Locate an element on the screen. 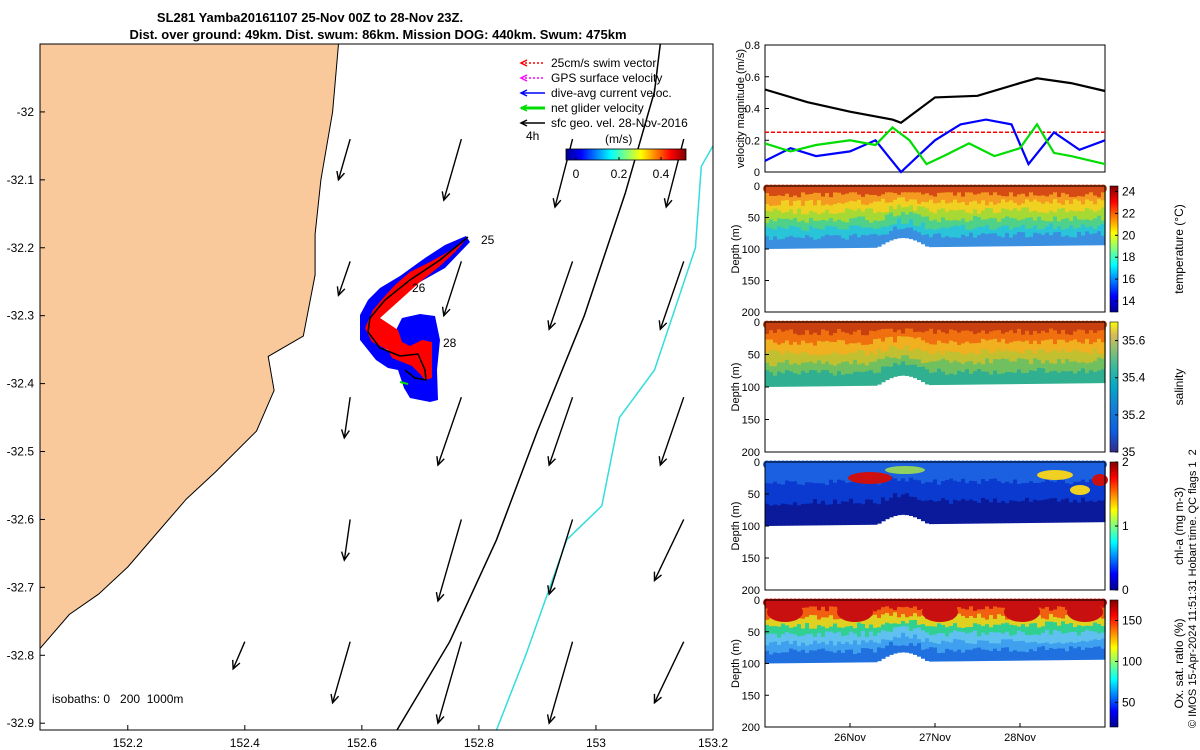 This screenshot has height=750, width=1200. map-y-tick-label: -32.8 is located at coordinates (21, 655).